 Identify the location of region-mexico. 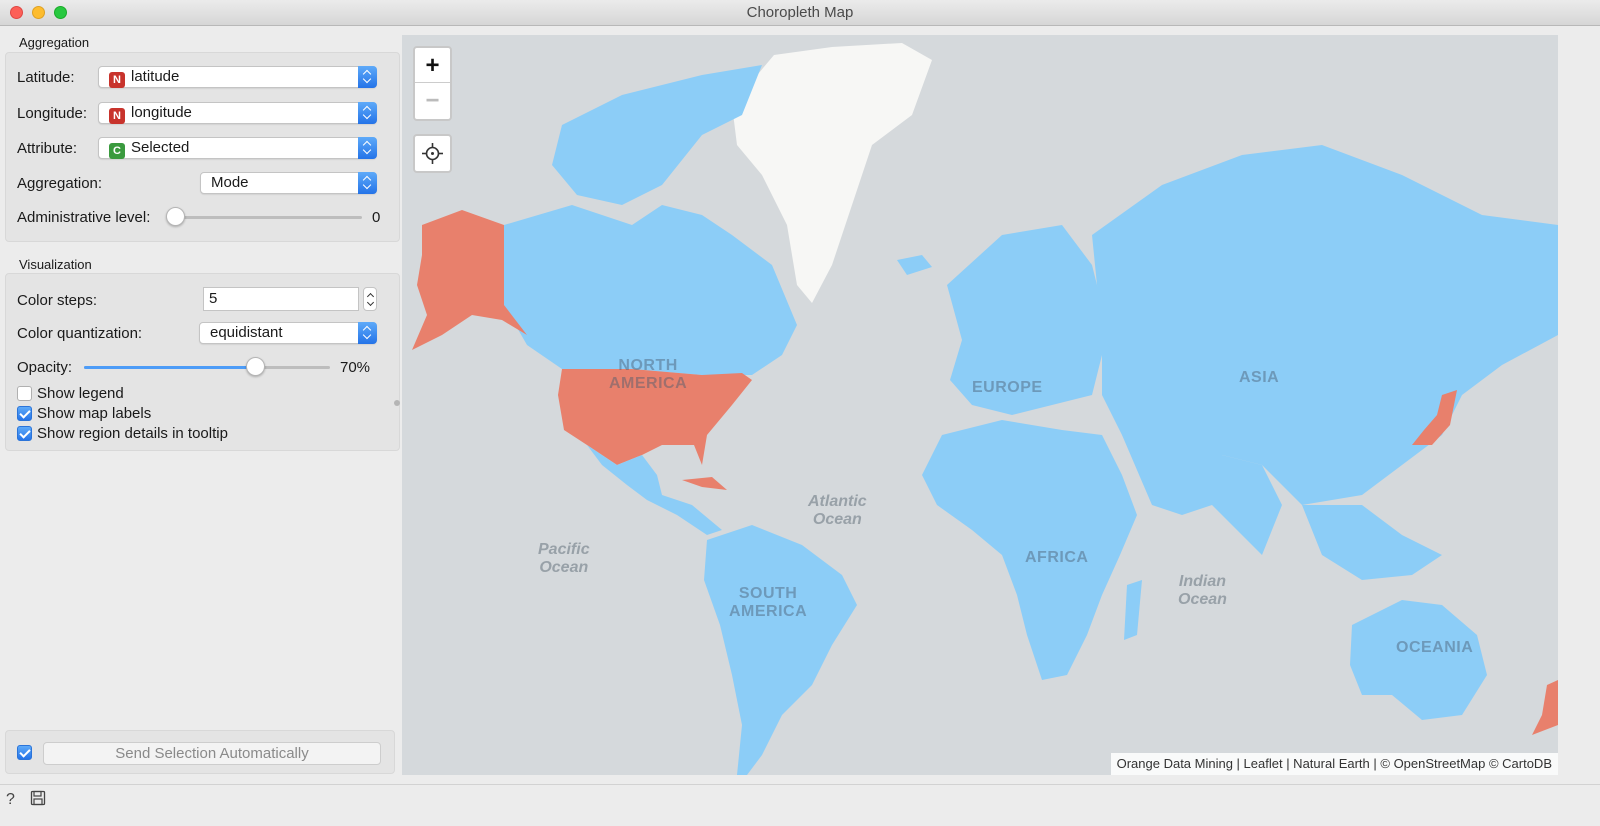
(654, 490).